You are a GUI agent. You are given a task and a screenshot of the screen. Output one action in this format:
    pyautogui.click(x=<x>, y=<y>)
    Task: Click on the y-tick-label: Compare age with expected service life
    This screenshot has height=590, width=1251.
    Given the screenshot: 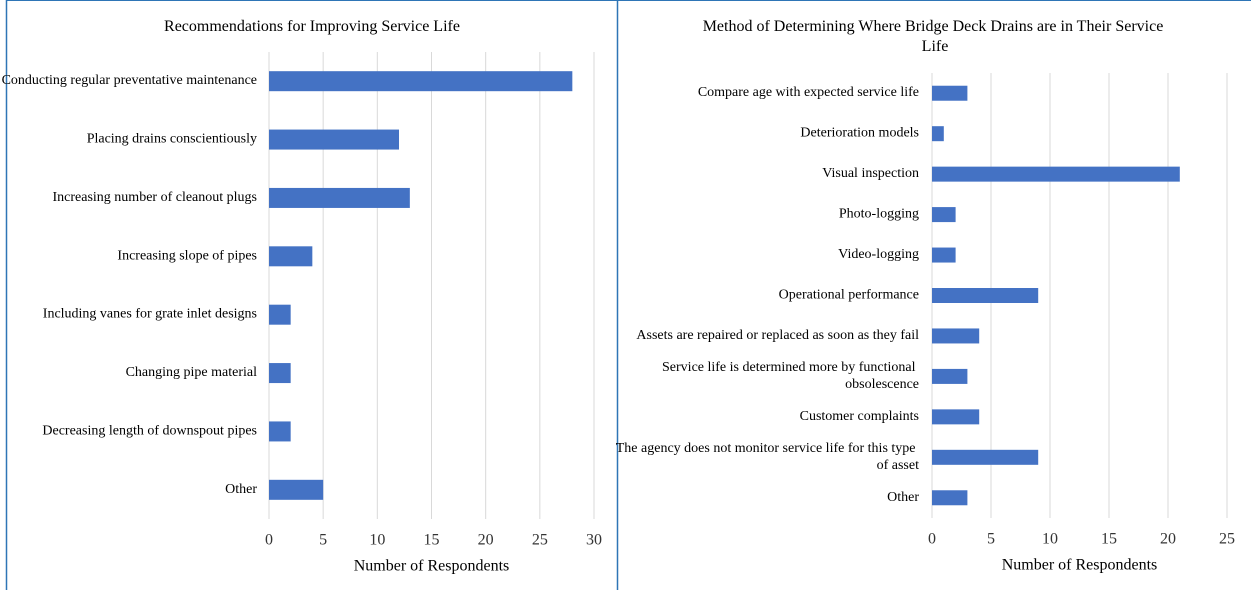 What is the action you would take?
    pyautogui.click(x=808, y=92)
    